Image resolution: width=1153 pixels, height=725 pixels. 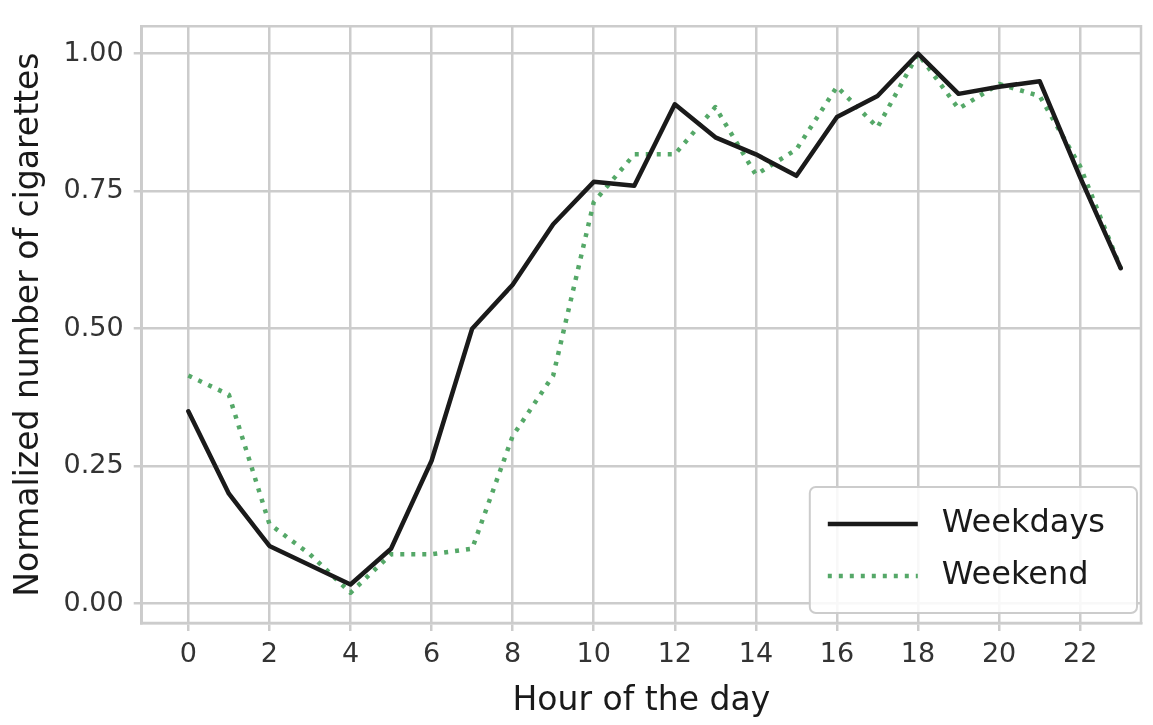 I want to click on x-tick-label: 14, so click(x=756, y=653).